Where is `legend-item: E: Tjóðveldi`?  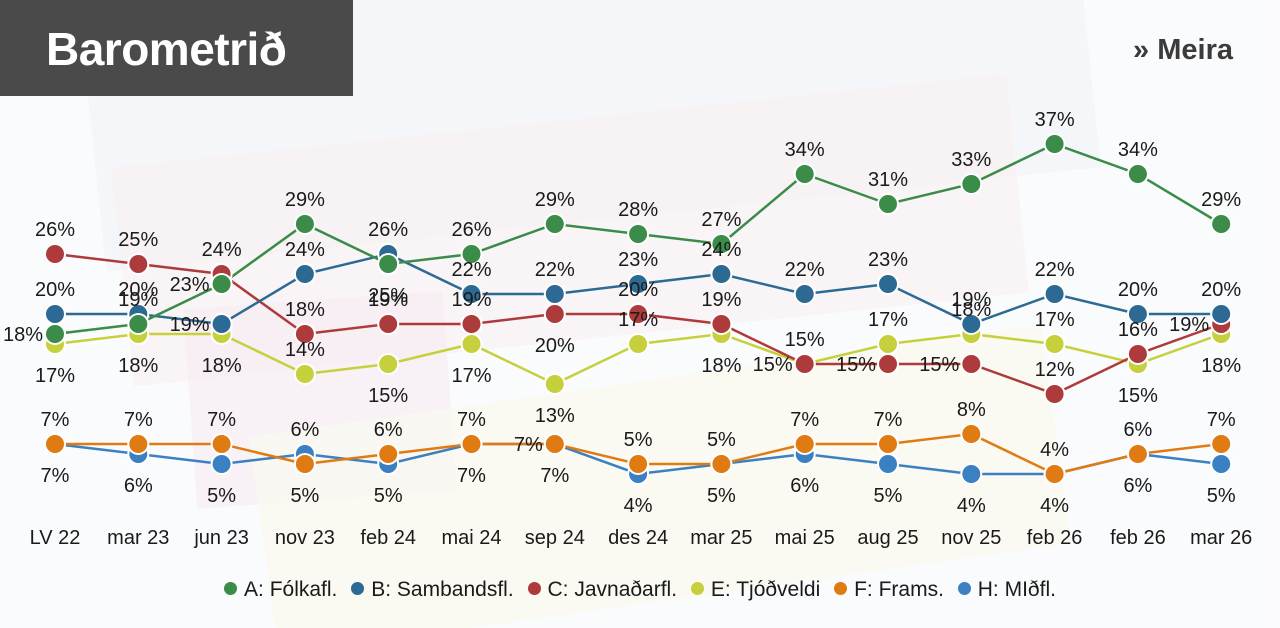
legend-item: E: Tjóðveldi is located at coordinates (755, 590).